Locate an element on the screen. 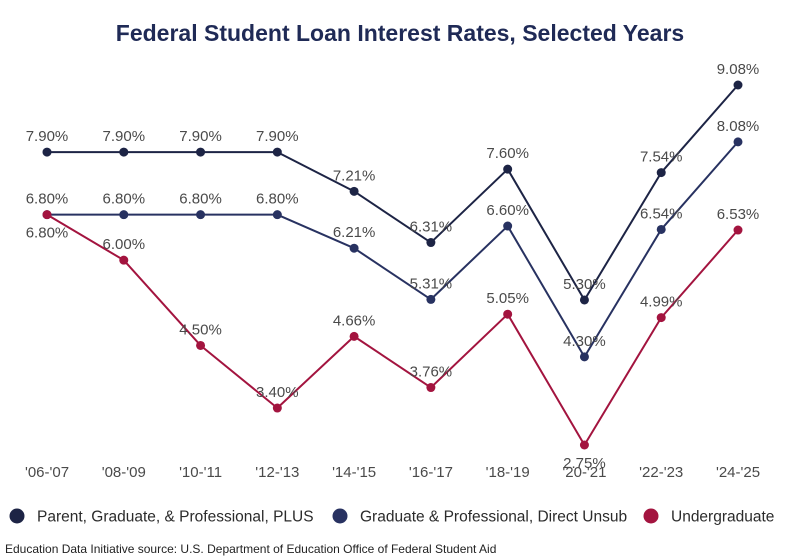  data-label: 7.54% is located at coordinates (661, 157).